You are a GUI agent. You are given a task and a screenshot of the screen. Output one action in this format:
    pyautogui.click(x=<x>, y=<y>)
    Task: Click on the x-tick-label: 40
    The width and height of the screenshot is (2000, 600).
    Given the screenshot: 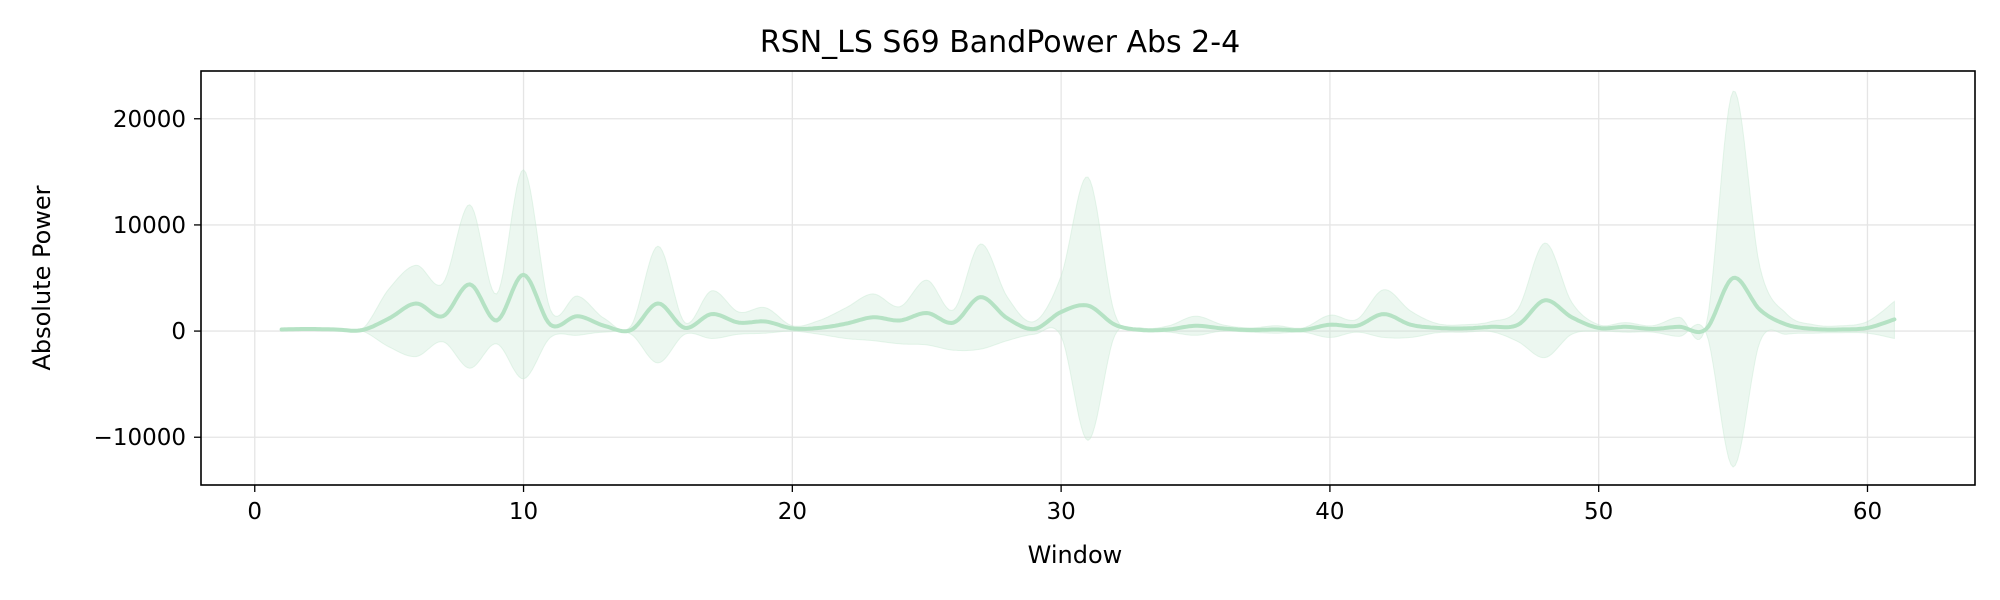 What is the action you would take?
    pyautogui.click(x=1329, y=512)
    